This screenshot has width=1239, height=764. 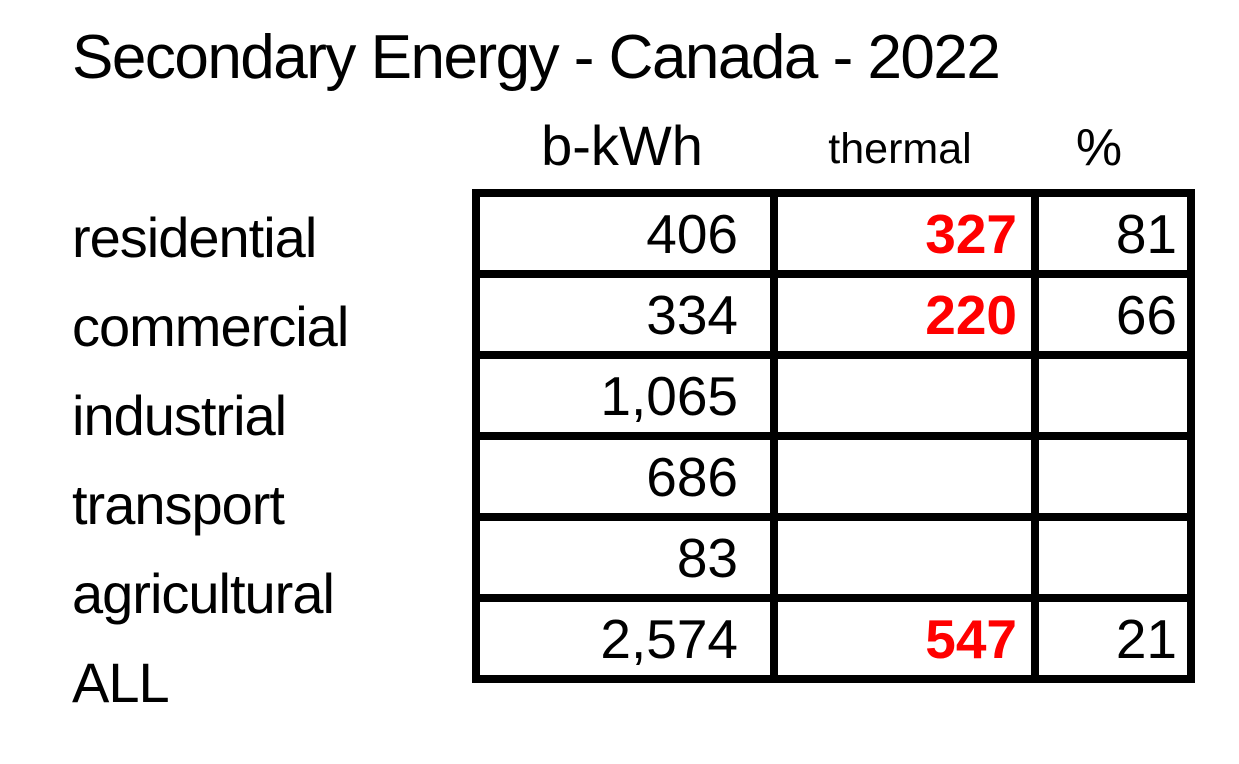 I want to click on cell-residential-bkwh: 406, so click(x=625, y=233).